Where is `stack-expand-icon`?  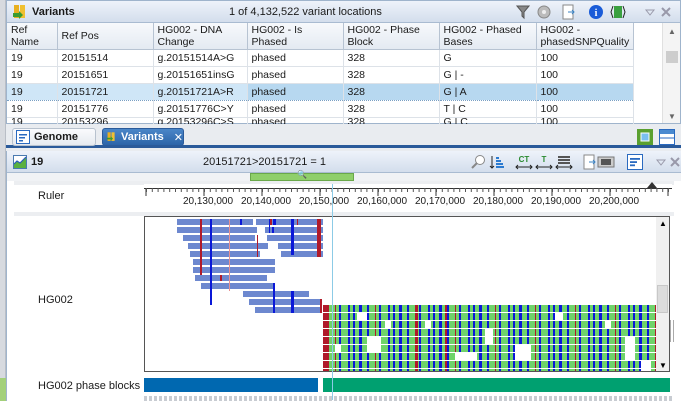
stack-expand-icon is located at coordinates (564, 162).